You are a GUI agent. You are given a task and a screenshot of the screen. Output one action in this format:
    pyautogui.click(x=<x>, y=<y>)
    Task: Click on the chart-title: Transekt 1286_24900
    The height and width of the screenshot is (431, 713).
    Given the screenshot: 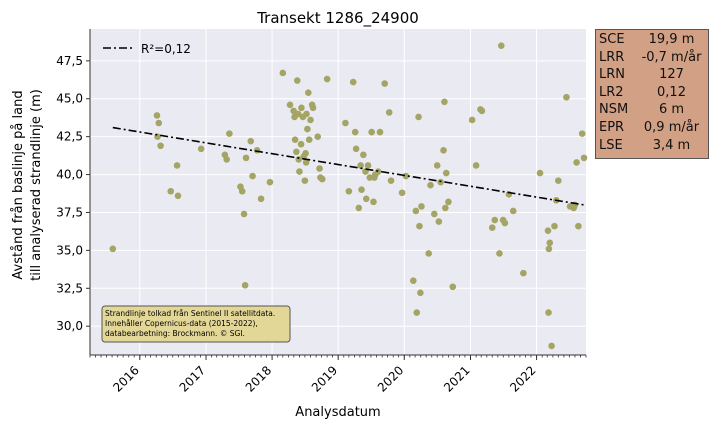 What is the action you would take?
    pyautogui.click(x=337, y=18)
    